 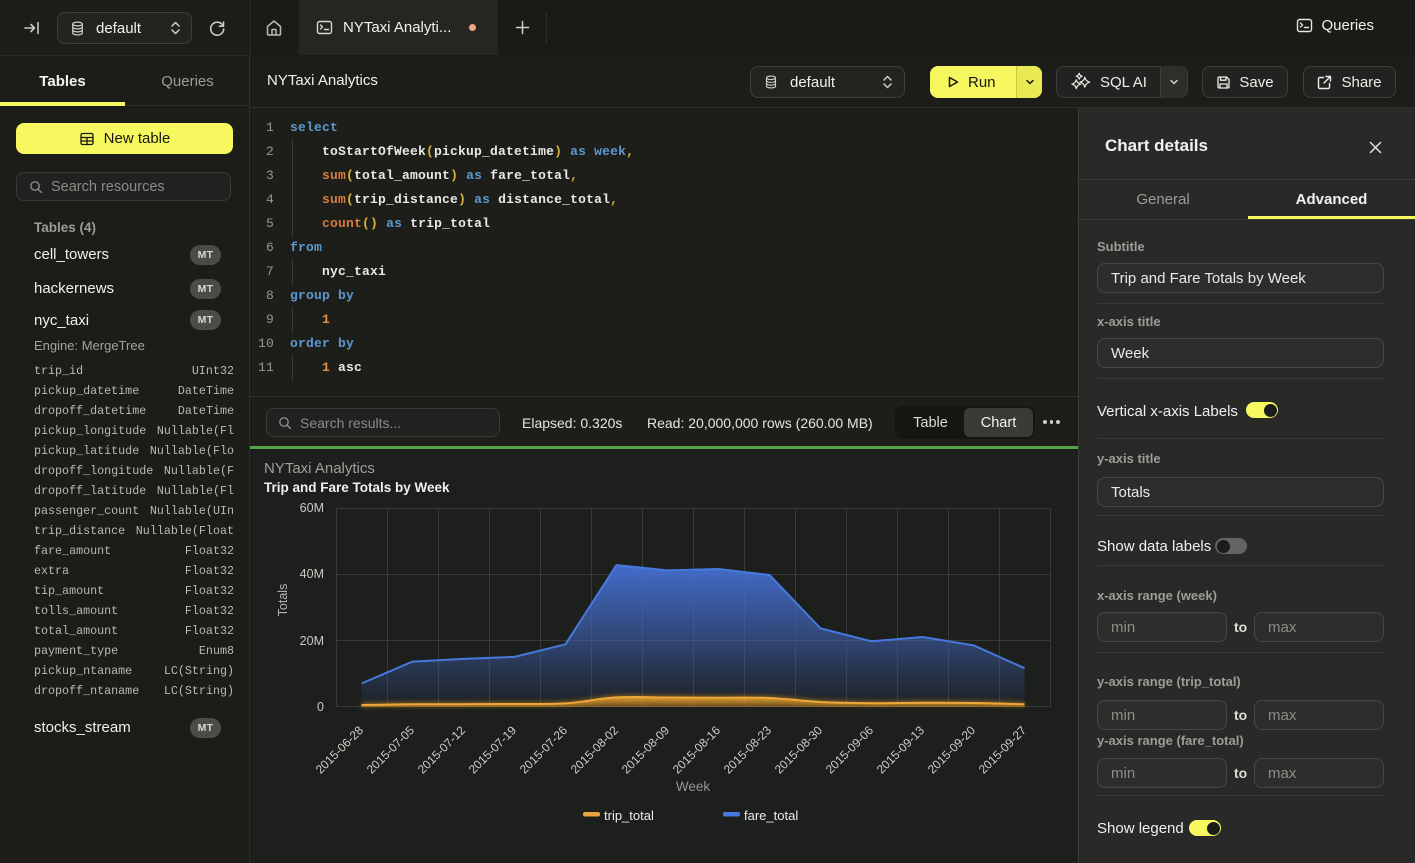 I want to click on svg-text: 2015-09-06, so click(x=850, y=750).